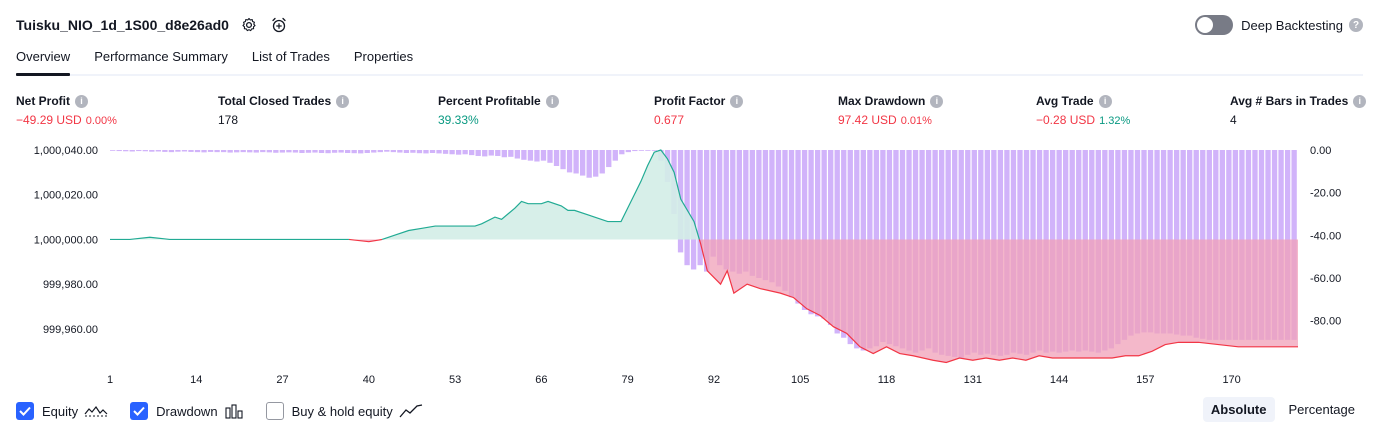 The height and width of the screenshot is (435, 1379). I want to click on left-axis-tick: 1,000,040.00, so click(66, 151).